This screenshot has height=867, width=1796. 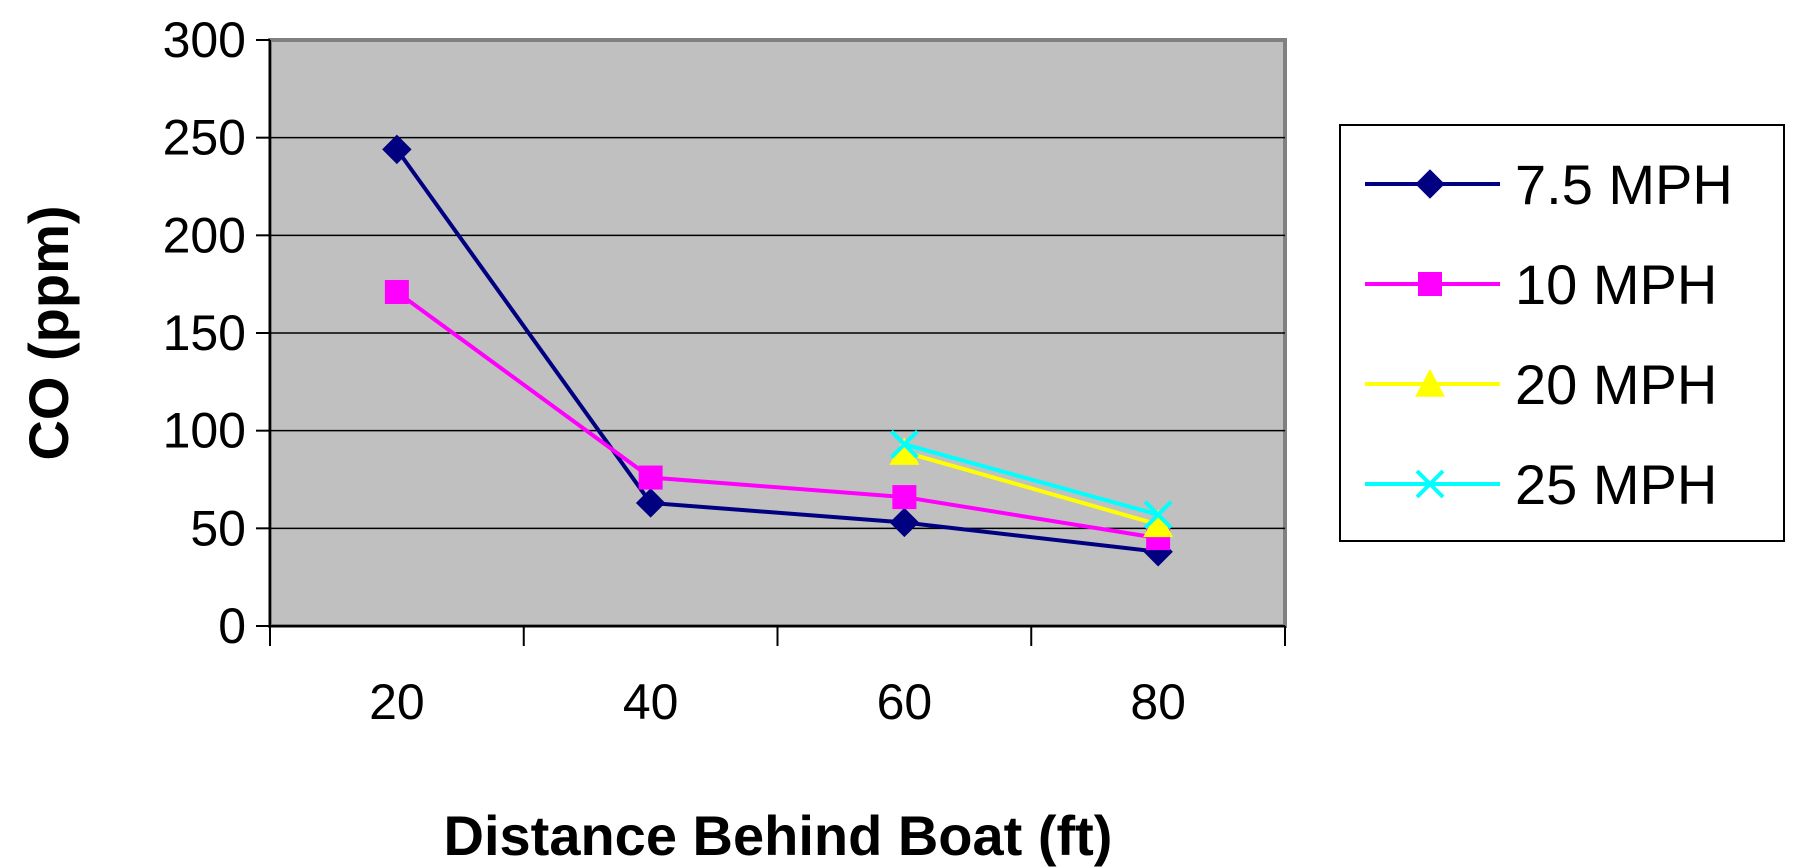 I want to click on series-line-10-mph, so click(x=777, y=415).